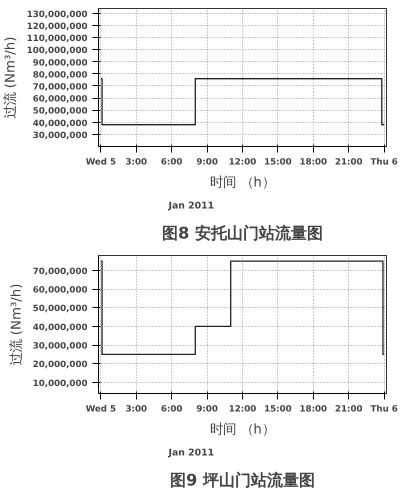 The height and width of the screenshot is (494, 400). Describe the element at coordinates (60, 365) in the screenshot. I see `y-tick-label: 20,000,000` at that location.